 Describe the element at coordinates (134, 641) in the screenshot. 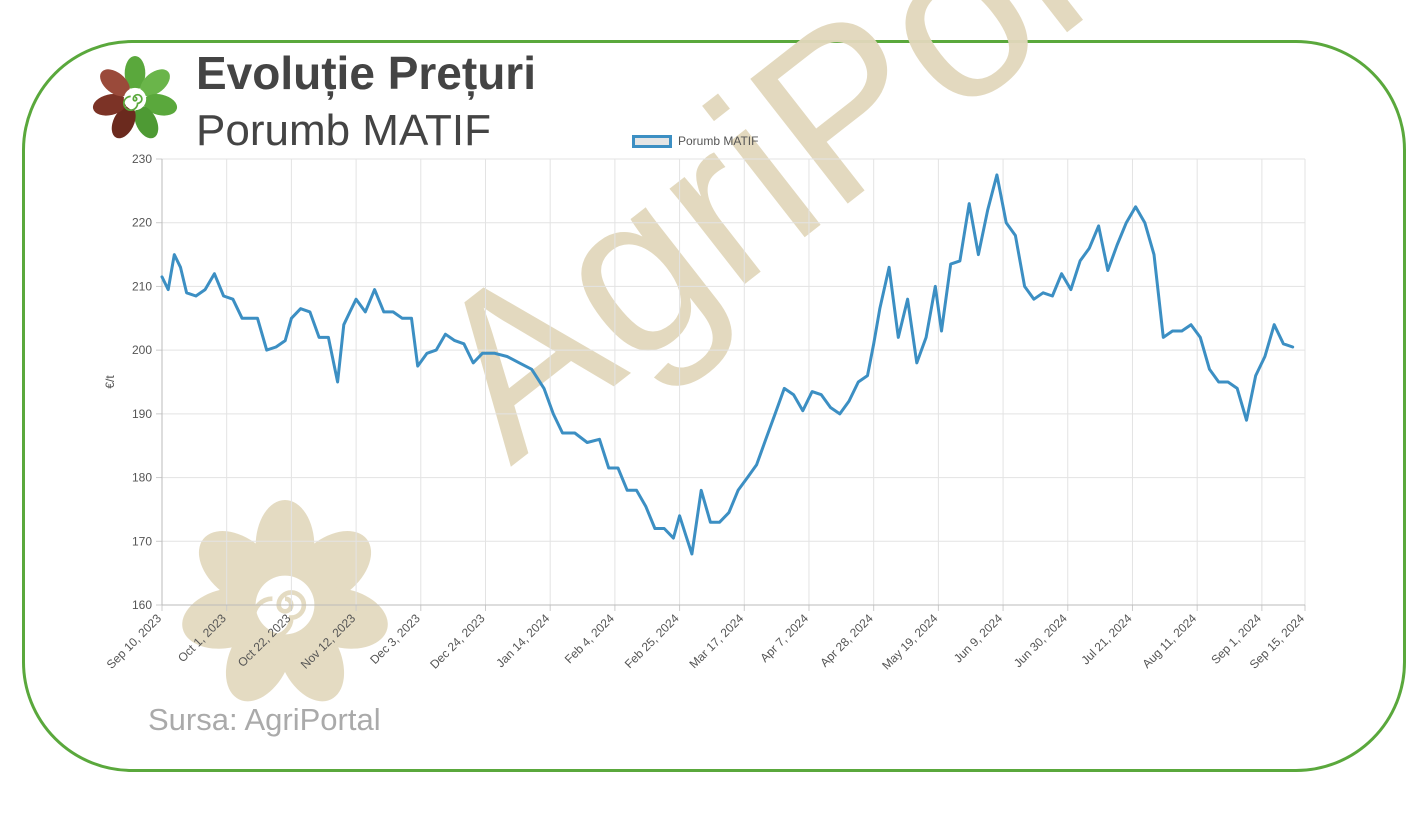

I see `x-tick-label: Sep 10, 2023` at that location.